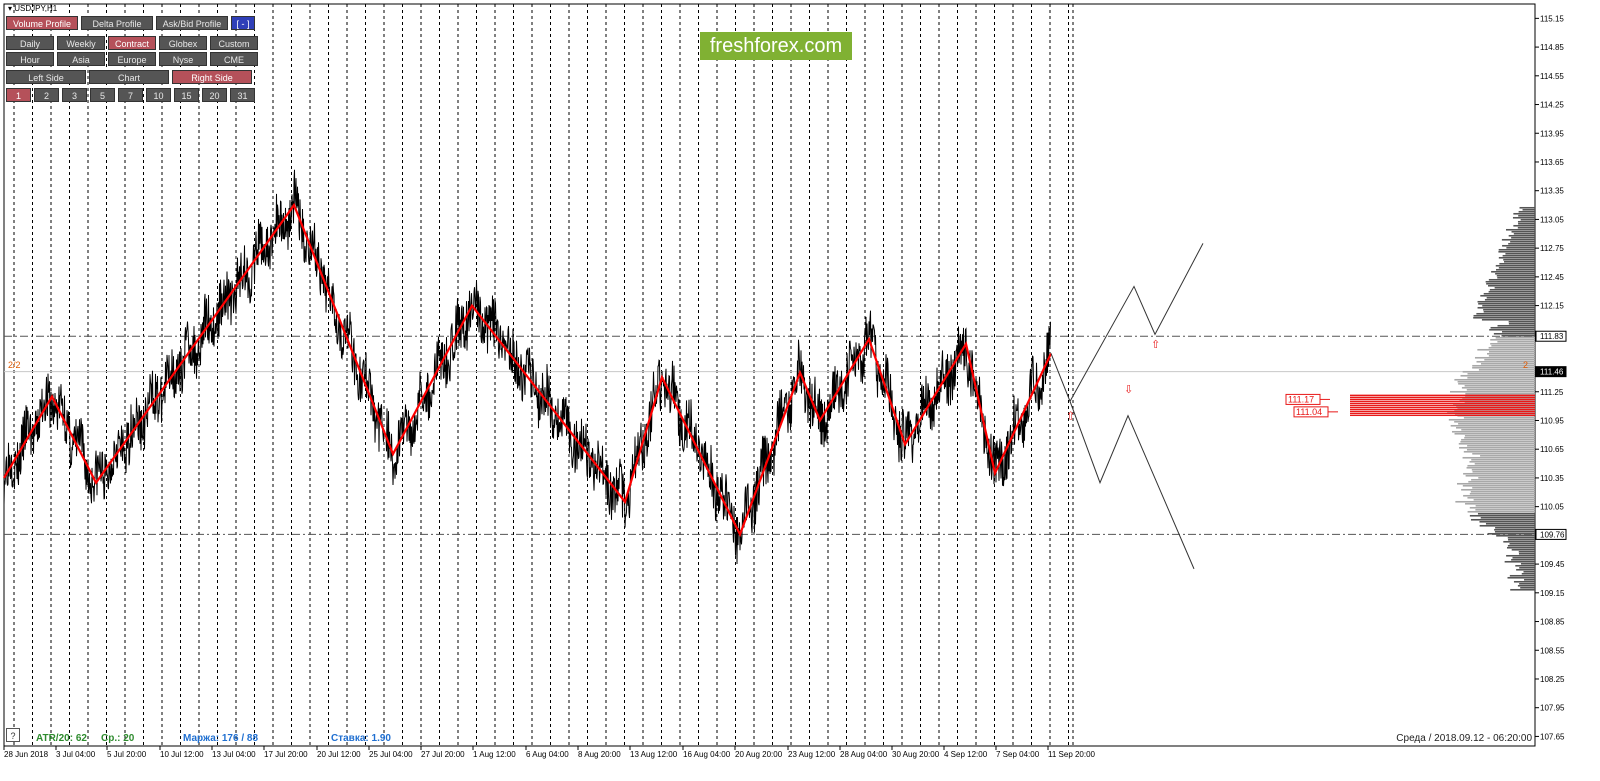 The height and width of the screenshot is (781, 1600). What do you see at coordinates (42, 23) in the screenshot?
I see `toolbar-button-volume-profile: Volume Profile` at bounding box center [42, 23].